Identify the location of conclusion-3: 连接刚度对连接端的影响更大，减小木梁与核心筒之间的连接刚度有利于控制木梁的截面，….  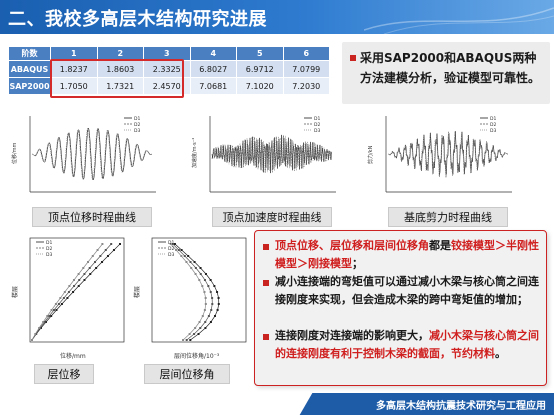
(407, 344).